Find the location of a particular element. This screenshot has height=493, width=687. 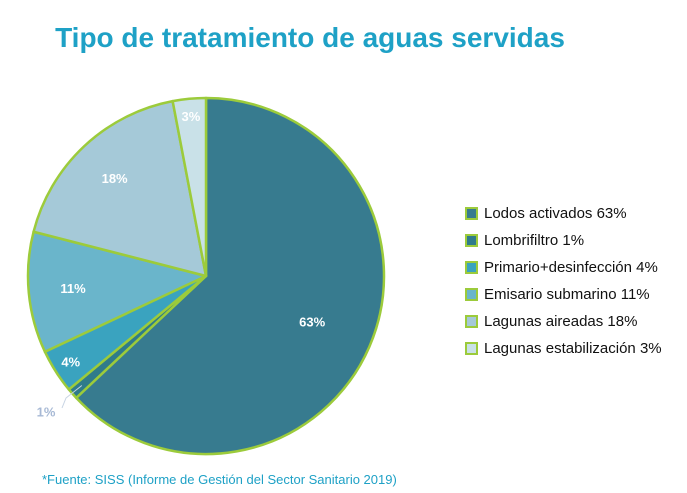

legend-item-5: Lagunas aireadas 18% is located at coordinates (563, 321).